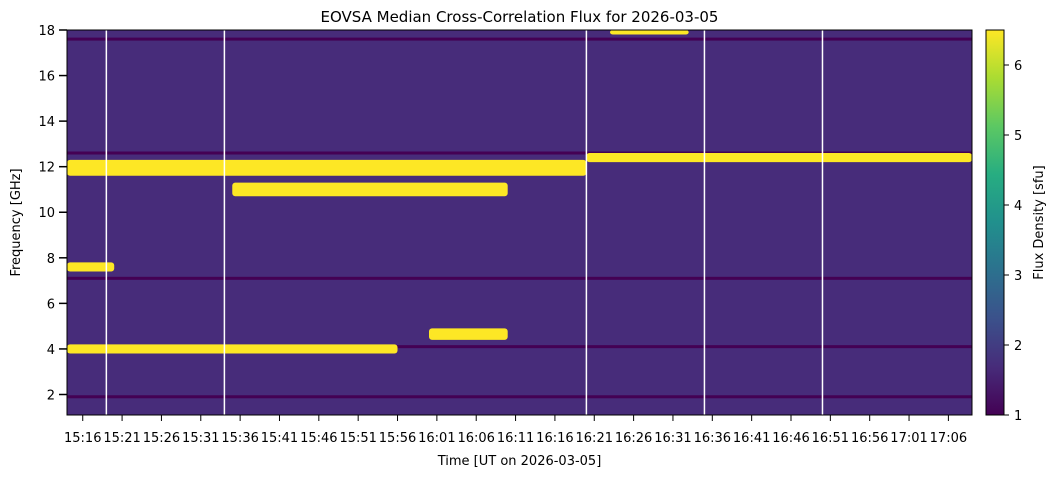  What do you see at coordinates (239, 438) in the screenshot?
I see `x-tick-label: 15:36` at bounding box center [239, 438].